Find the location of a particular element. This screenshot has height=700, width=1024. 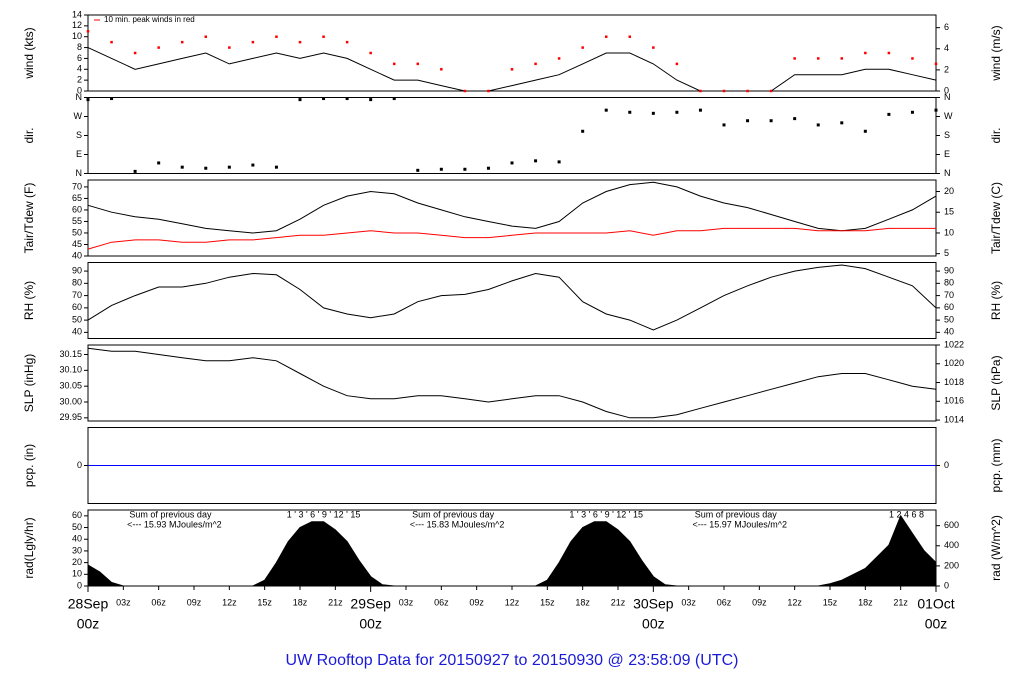

y-tick-label: 30.05 is located at coordinates (70, 386).